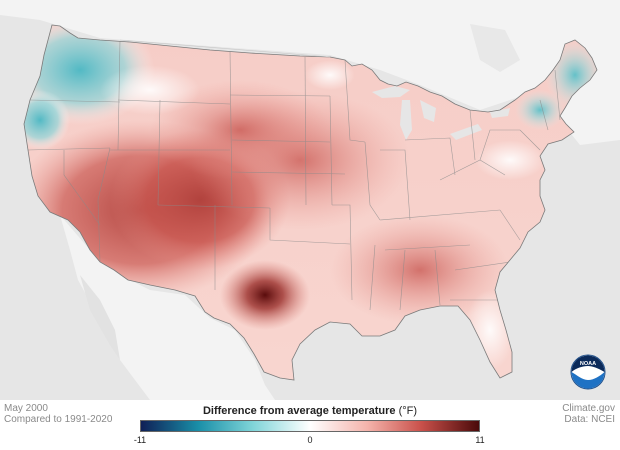 This screenshot has height=450, width=620. What do you see at coordinates (391, 92) in the screenshot?
I see `lake-superior` at bounding box center [391, 92].